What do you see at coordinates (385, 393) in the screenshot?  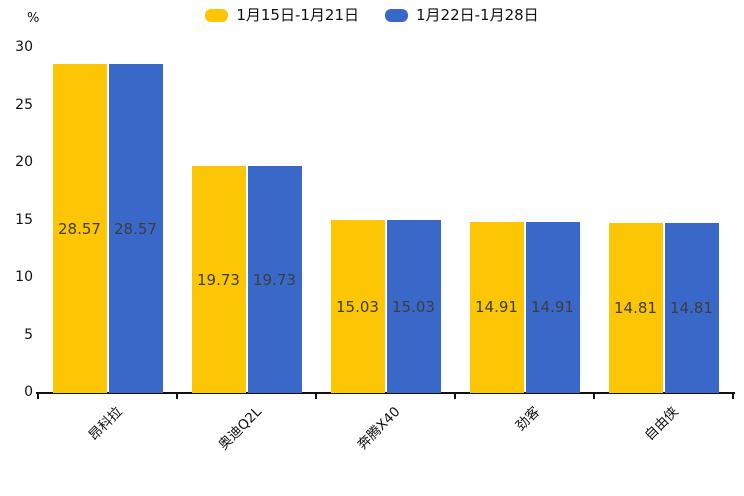 I see `x-axis-line` at bounding box center [385, 393].